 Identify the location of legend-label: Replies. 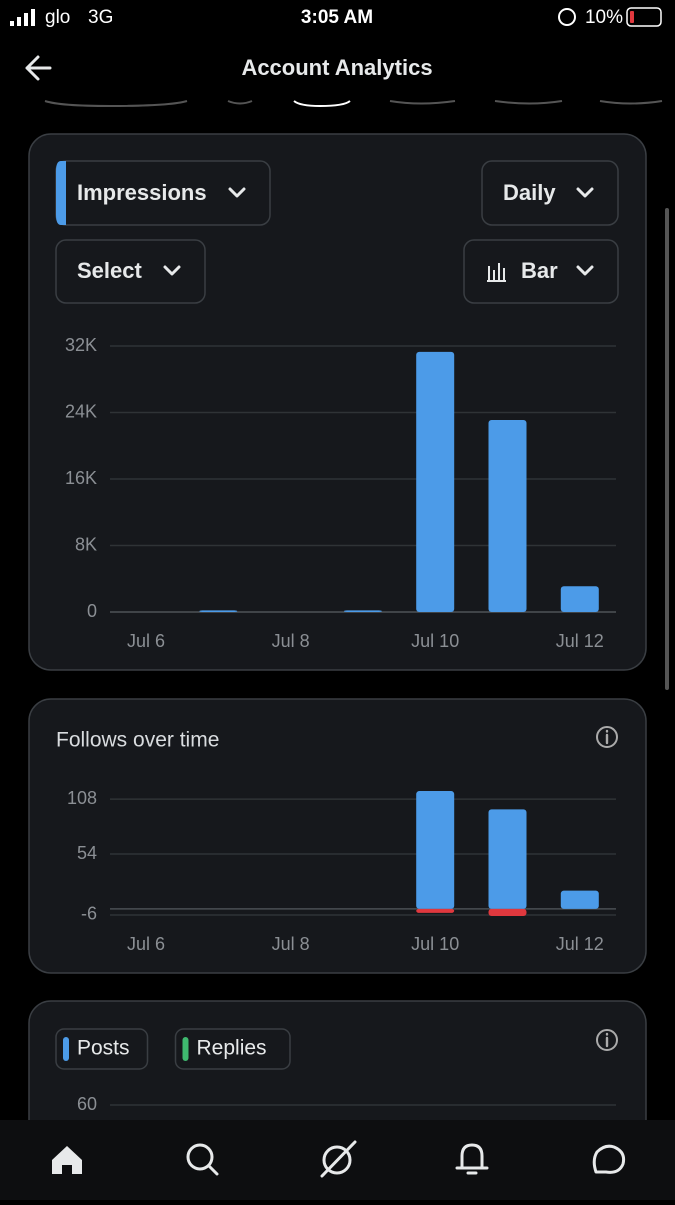
(232, 1048).